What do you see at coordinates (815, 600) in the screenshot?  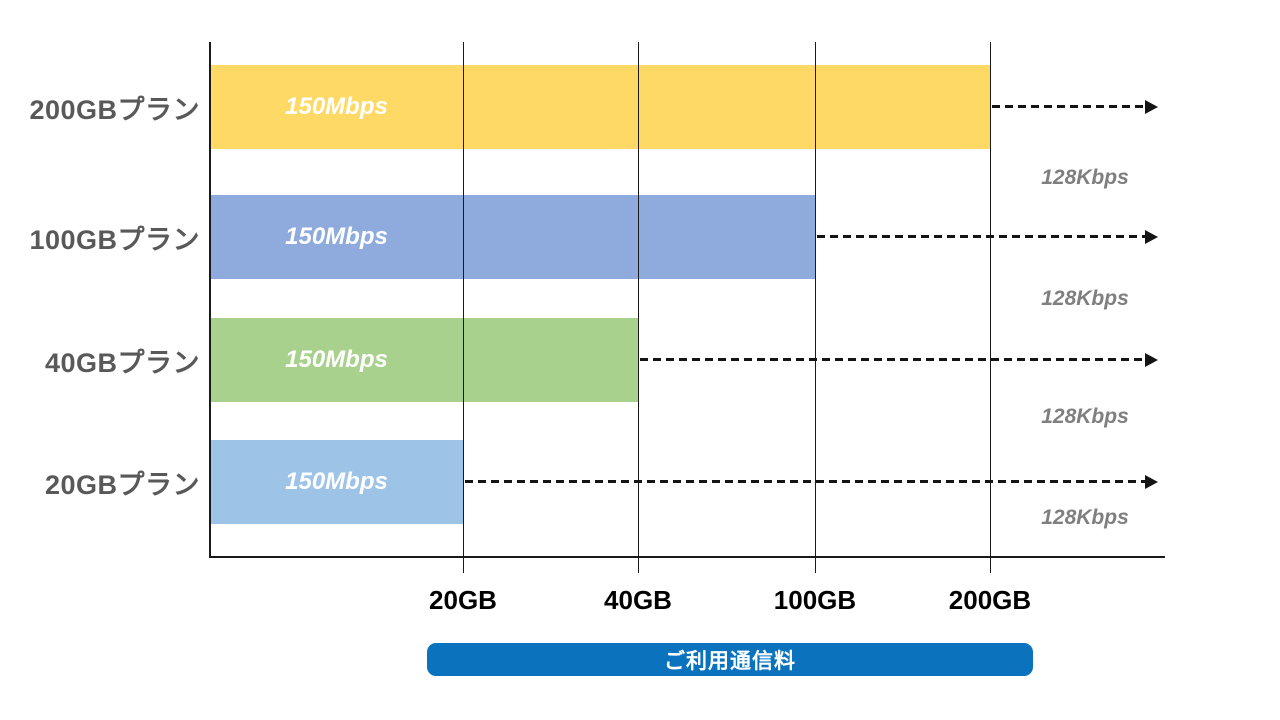 I see `x-tick-label-100gb: 100GB` at bounding box center [815, 600].